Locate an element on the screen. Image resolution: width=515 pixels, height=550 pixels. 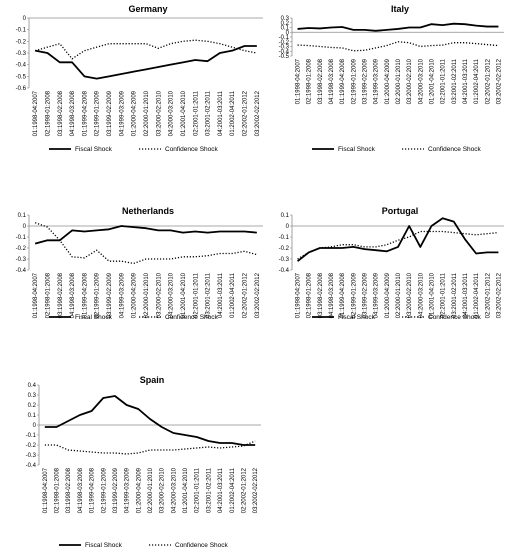
x-tick-label: 03:2000-02:2010 is located at coordinates (410, 81).